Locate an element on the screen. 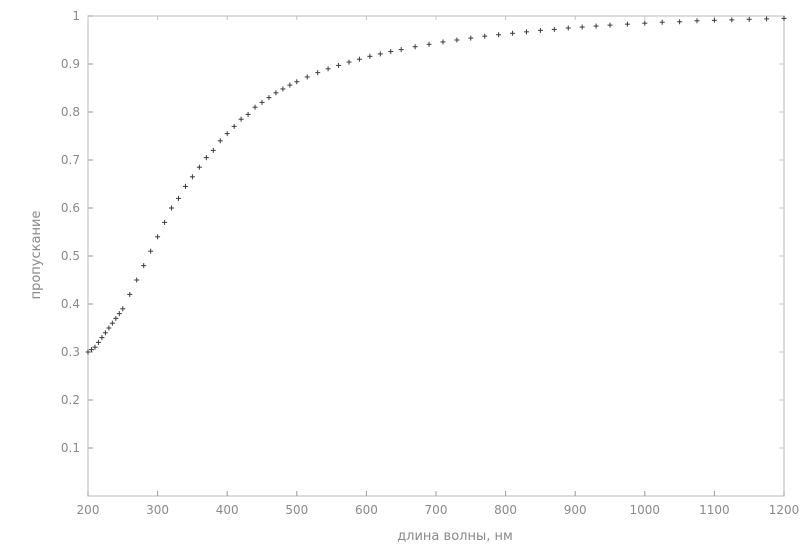 This screenshot has width=812, height=548. x-axis-label: длина волны, нм is located at coordinates (455, 536).